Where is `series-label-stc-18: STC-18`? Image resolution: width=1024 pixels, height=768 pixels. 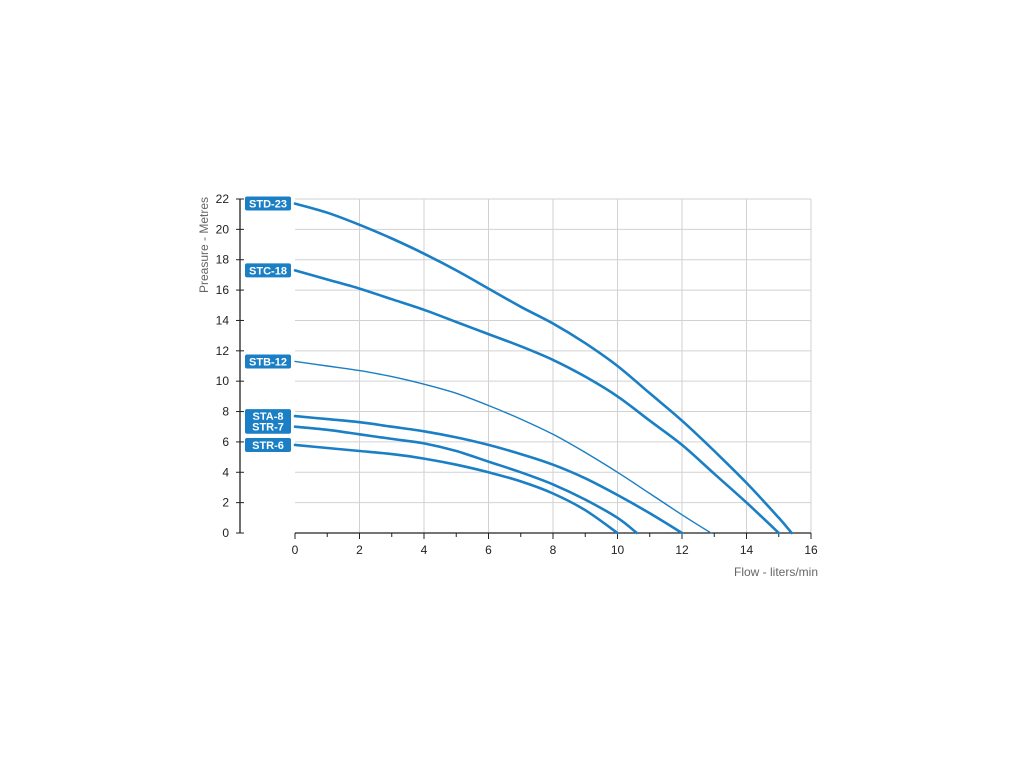
series-label-stc-18: STC-18 is located at coordinates (268, 270).